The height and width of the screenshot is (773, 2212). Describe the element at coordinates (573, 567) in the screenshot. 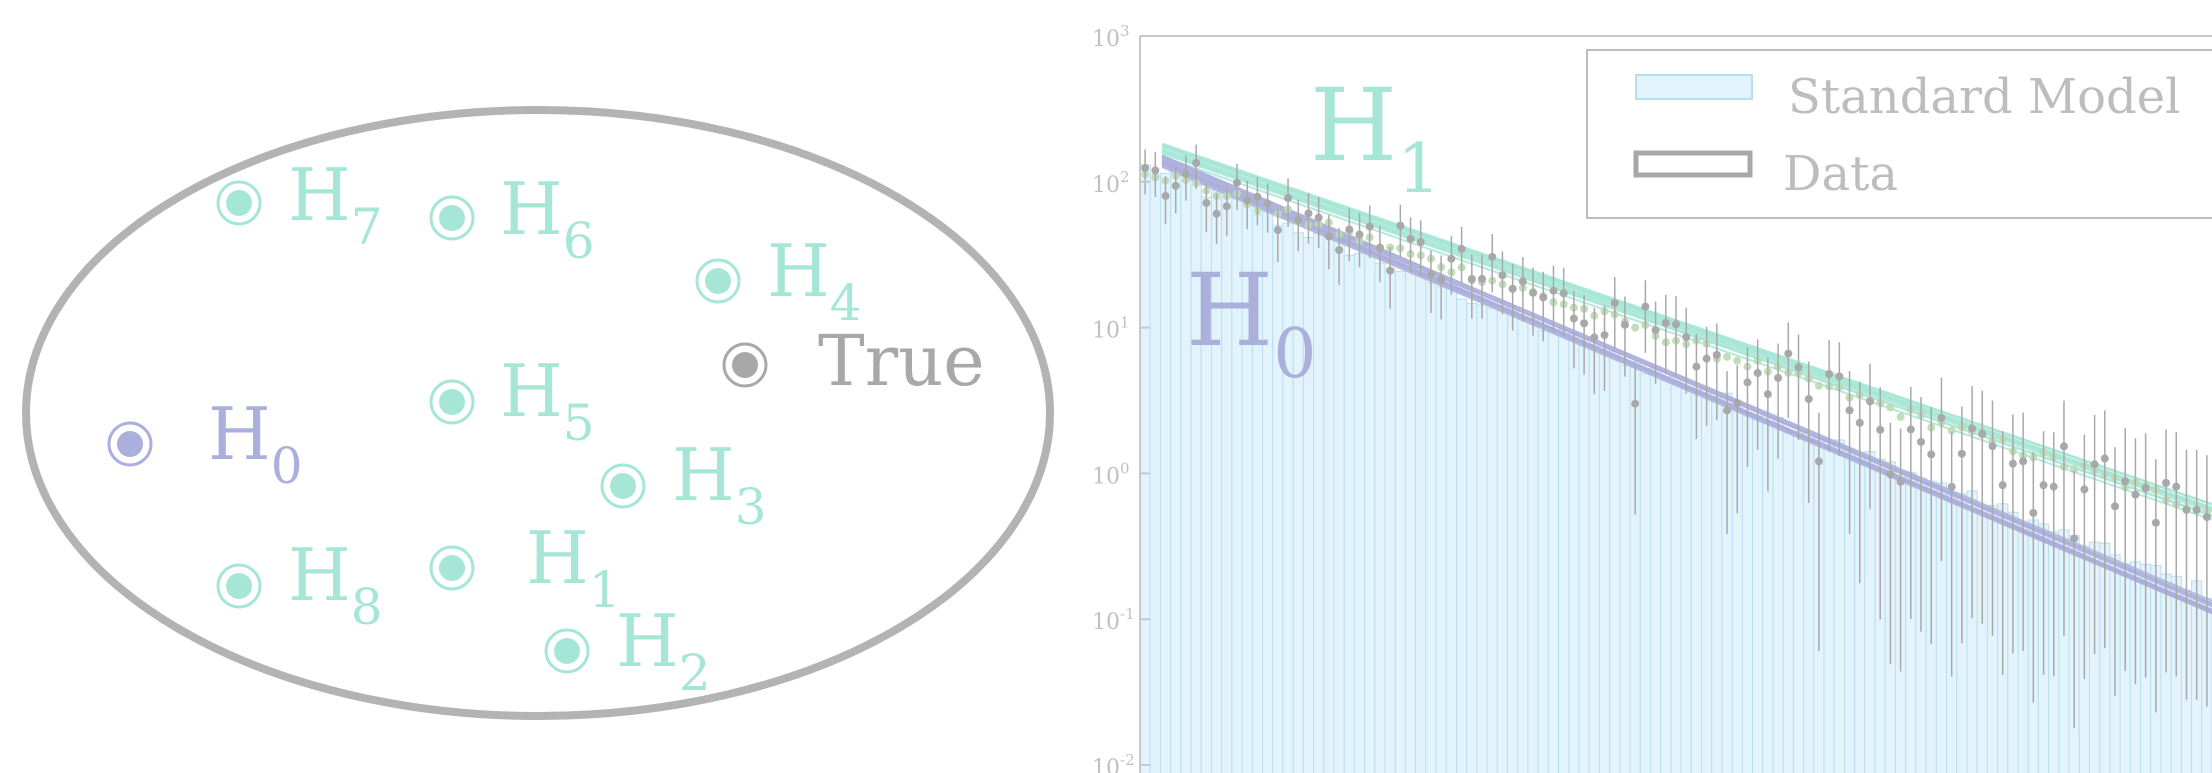

I see `hypothesis-h1-label: H1` at that location.